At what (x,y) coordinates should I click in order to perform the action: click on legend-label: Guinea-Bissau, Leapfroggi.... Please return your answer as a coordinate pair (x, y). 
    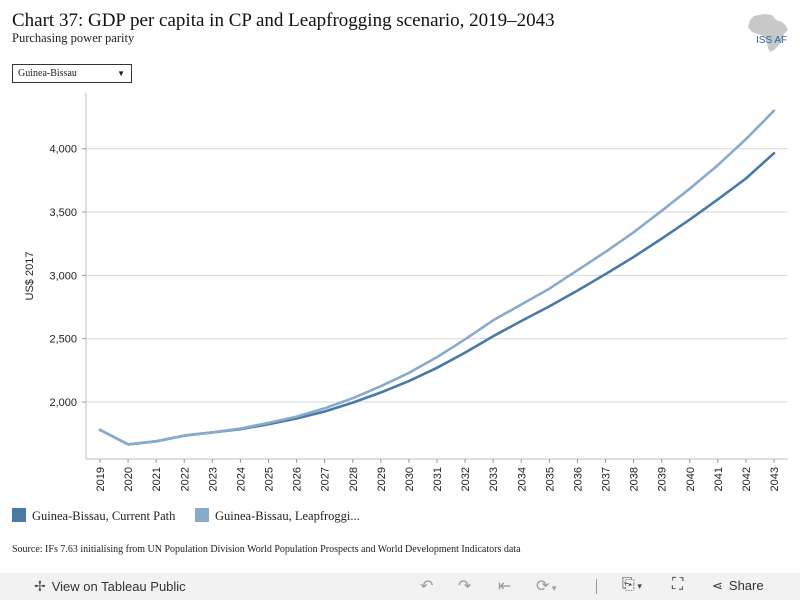
    Looking at the image, I should click on (287, 516).